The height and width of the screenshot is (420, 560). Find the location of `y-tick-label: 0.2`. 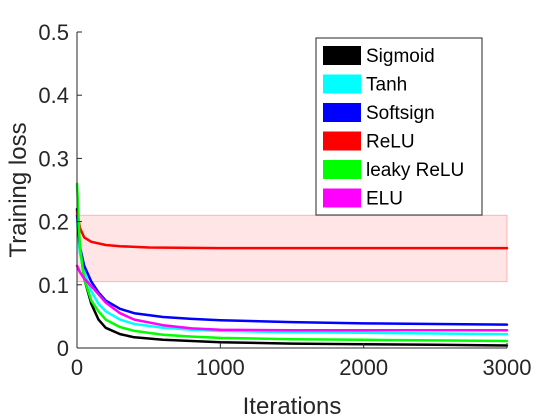

y-tick-label: 0.2 is located at coordinates (53, 222).